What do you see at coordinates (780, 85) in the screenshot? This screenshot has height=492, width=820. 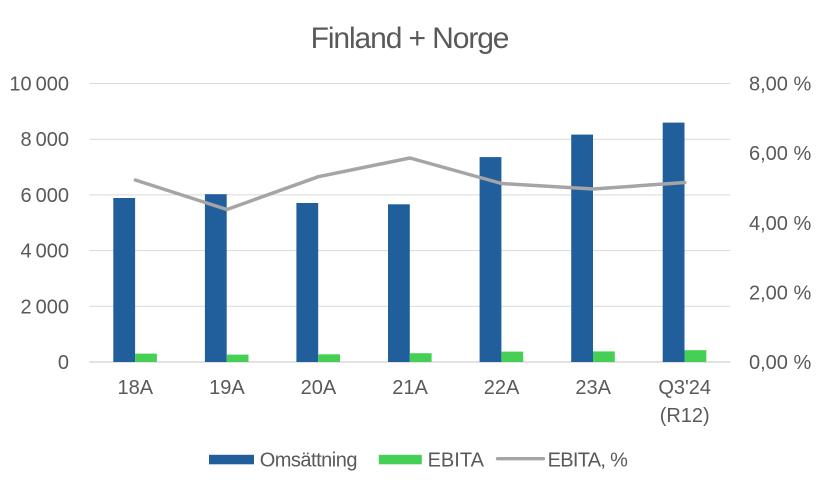 I see `svg-text: 8,00 %` at bounding box center [780, 85].